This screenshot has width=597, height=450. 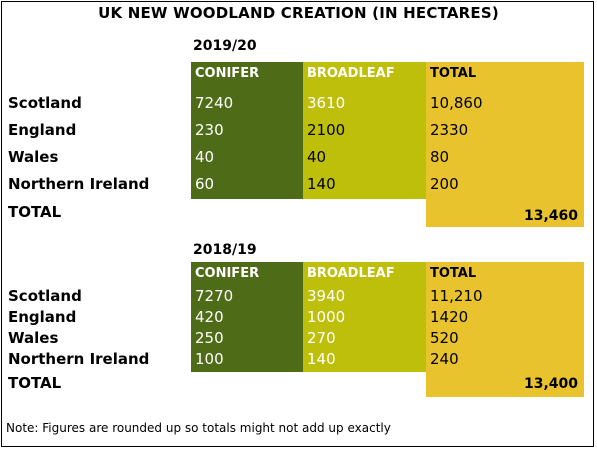 What do you see at coordinates (225, 46) in the screenshot?
I see `table-year-2019-20: 2019/20` at bounding box center [225, 46].